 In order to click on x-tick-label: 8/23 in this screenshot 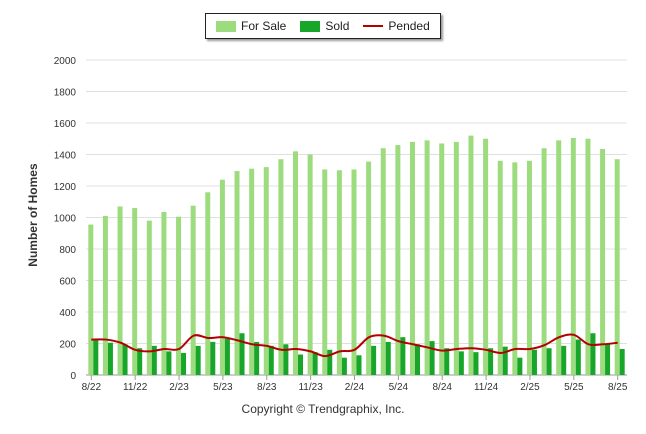, I will do `click(267, 387)`.